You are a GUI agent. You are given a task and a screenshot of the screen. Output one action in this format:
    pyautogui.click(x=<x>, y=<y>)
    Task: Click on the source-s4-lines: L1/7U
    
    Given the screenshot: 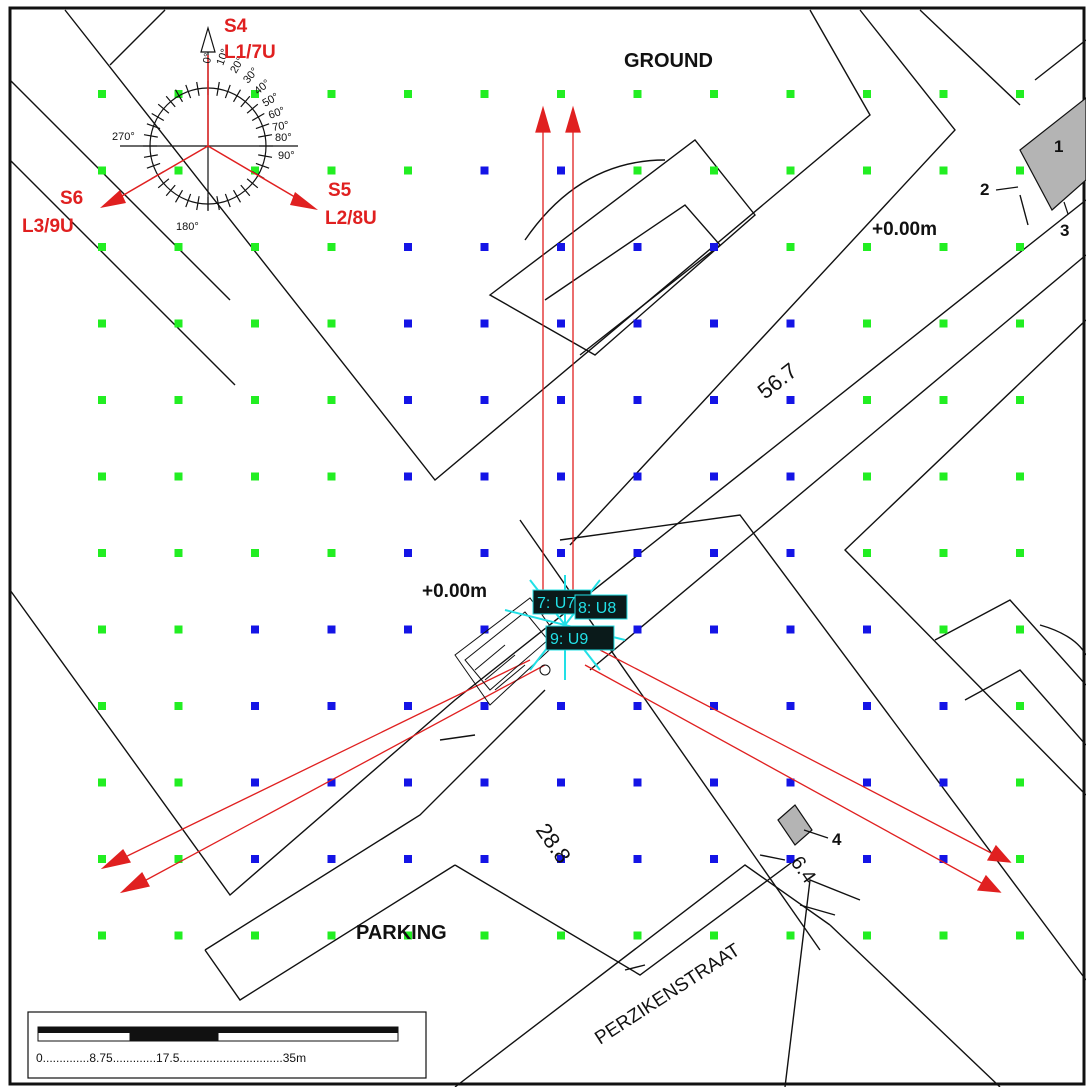 What is the action you would take?
    pyautogui.click(x=250, y=52)
    